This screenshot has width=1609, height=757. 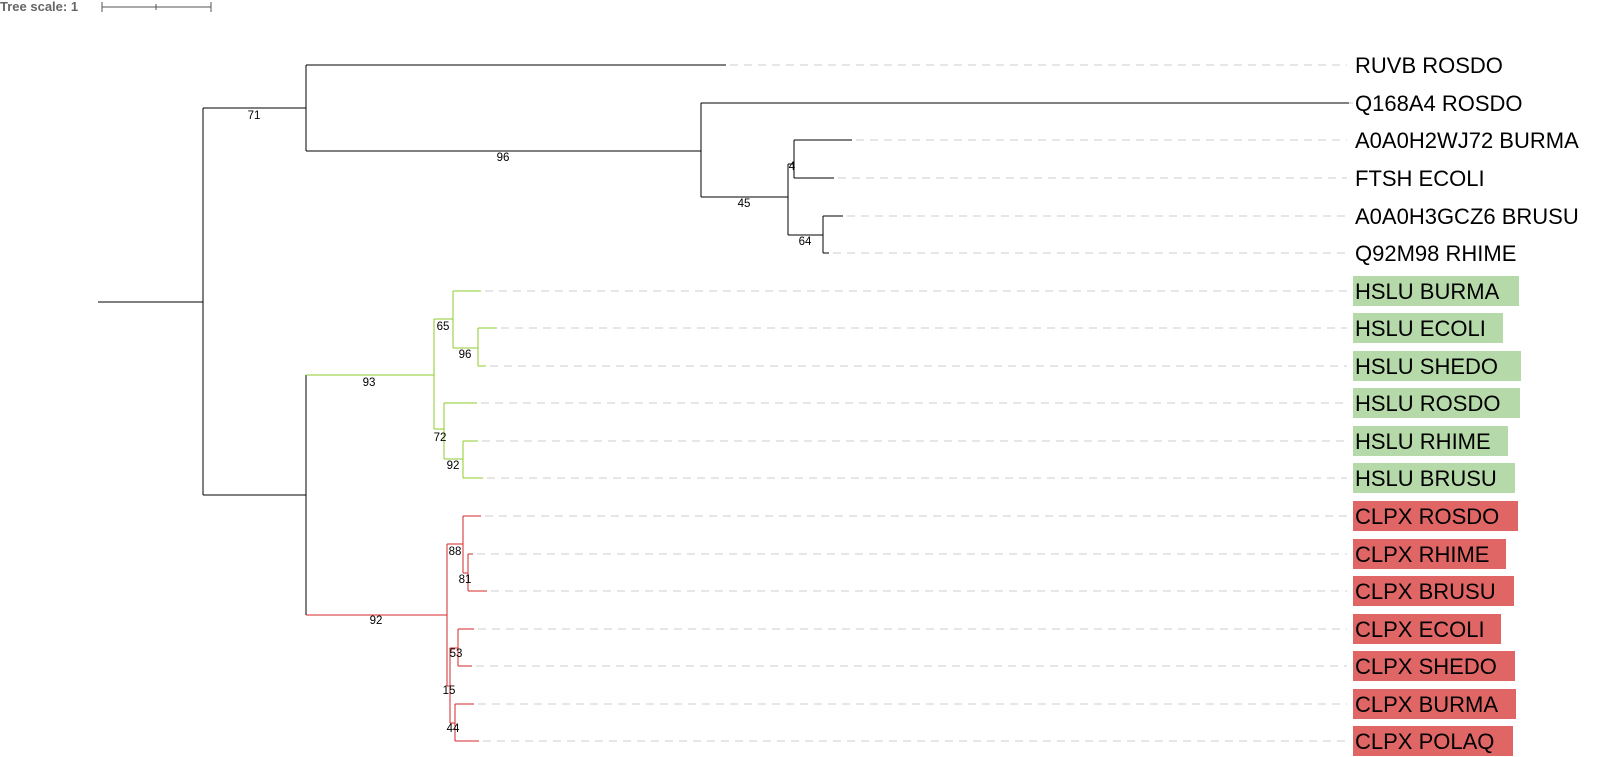 I want to click on support-value: 81, so click(x=465, y=580).